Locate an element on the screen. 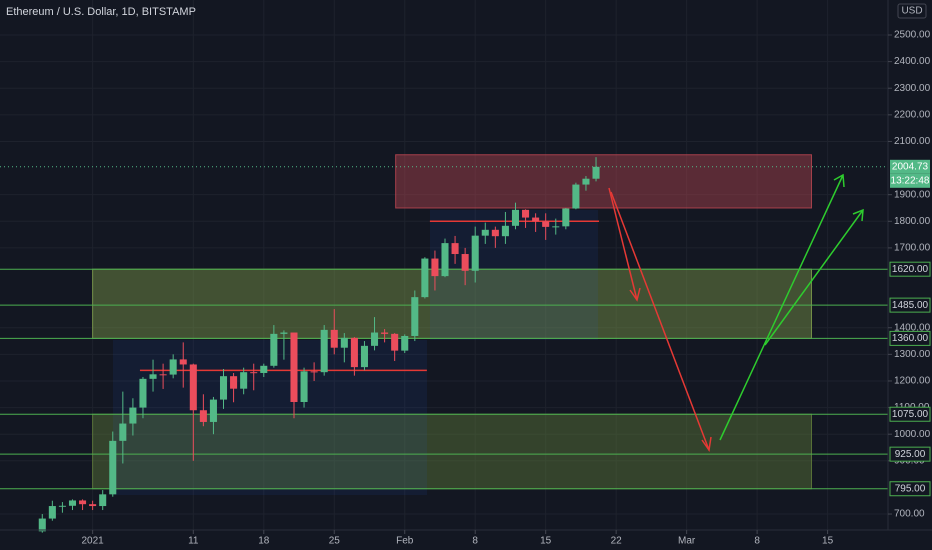 The width and height of the screenshot is (932, 550). x-tick-label: 2021 is located at coordinates (93, 541).